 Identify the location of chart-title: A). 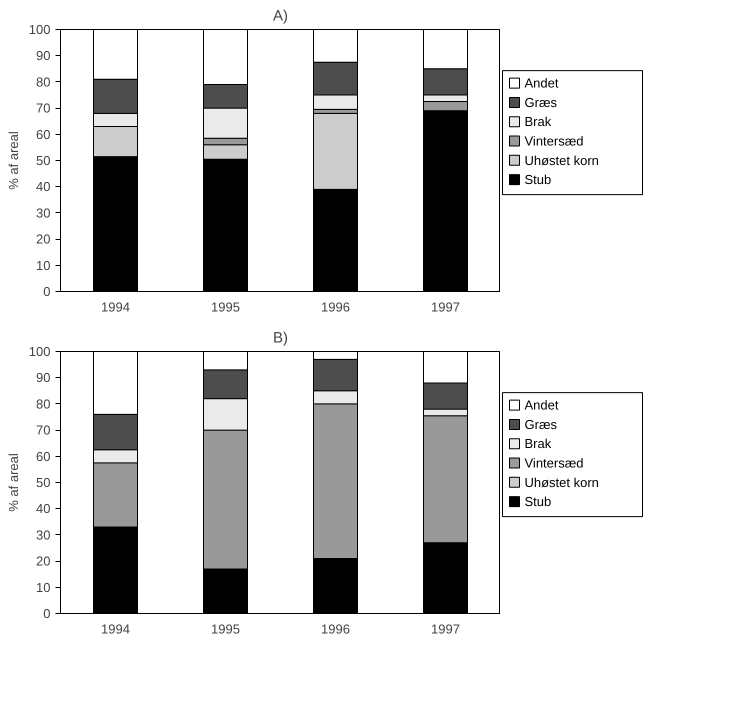
(280, 16).